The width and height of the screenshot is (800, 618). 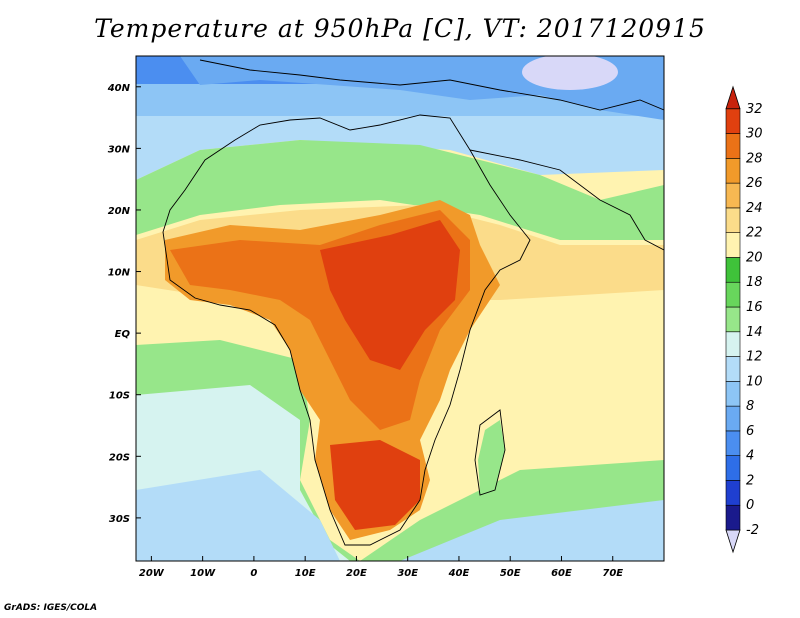 I want to click on colorbar-label: 6, so click(x=750, y=431).